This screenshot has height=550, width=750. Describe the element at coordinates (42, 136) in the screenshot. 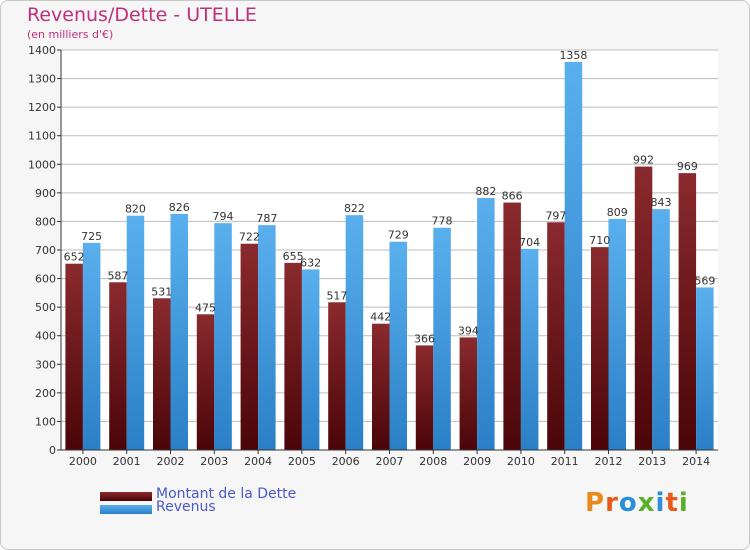

I see `y-tick-label: 1100` at that location.